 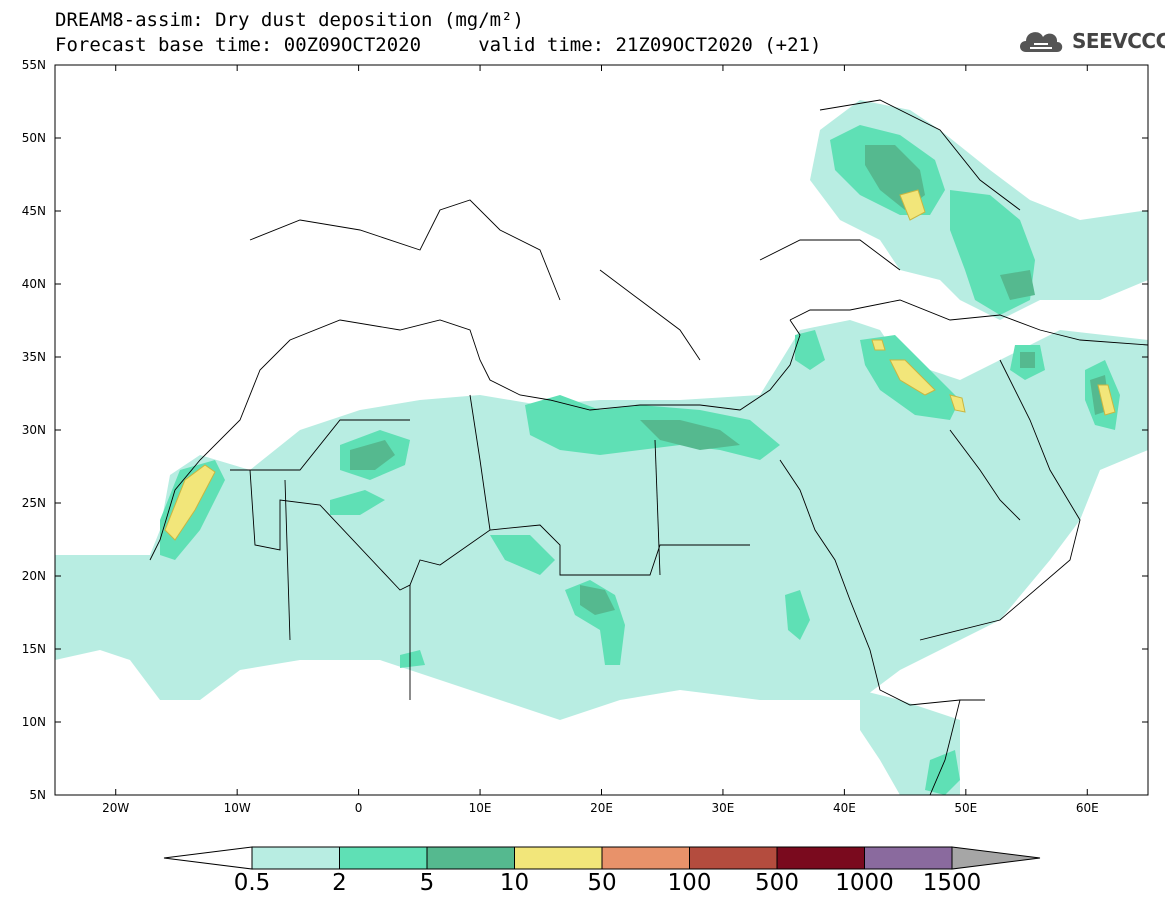 I want to click on lat-label: 35N, so click(x=33, y=357).